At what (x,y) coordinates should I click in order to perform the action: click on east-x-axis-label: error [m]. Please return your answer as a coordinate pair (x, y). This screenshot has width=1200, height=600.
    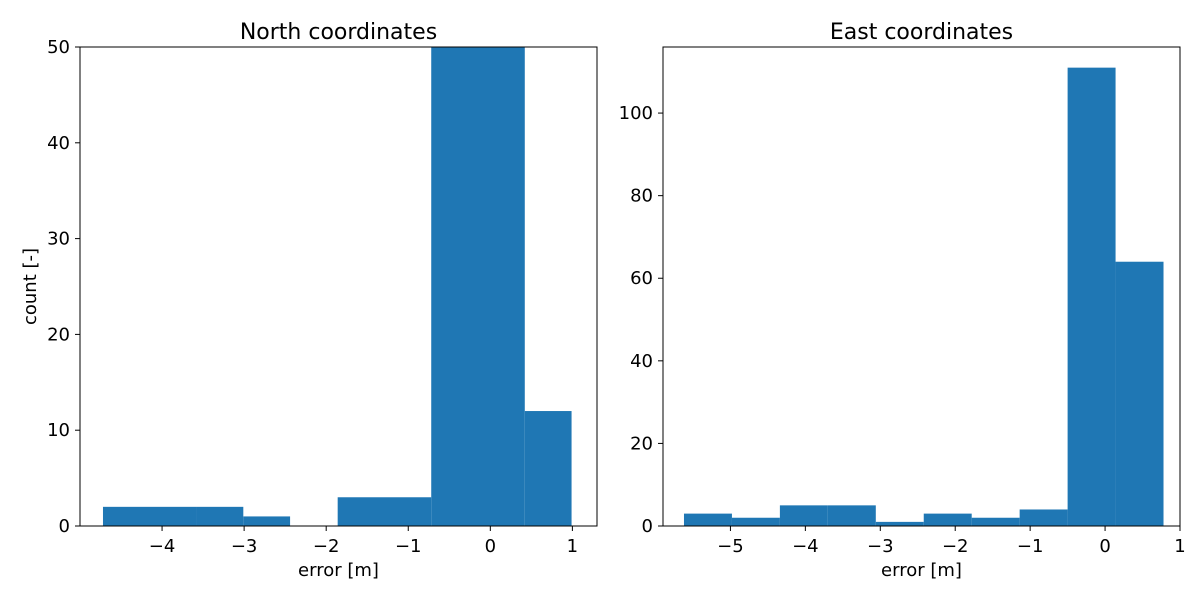
    Looking at the image, I should click on (921, 570).